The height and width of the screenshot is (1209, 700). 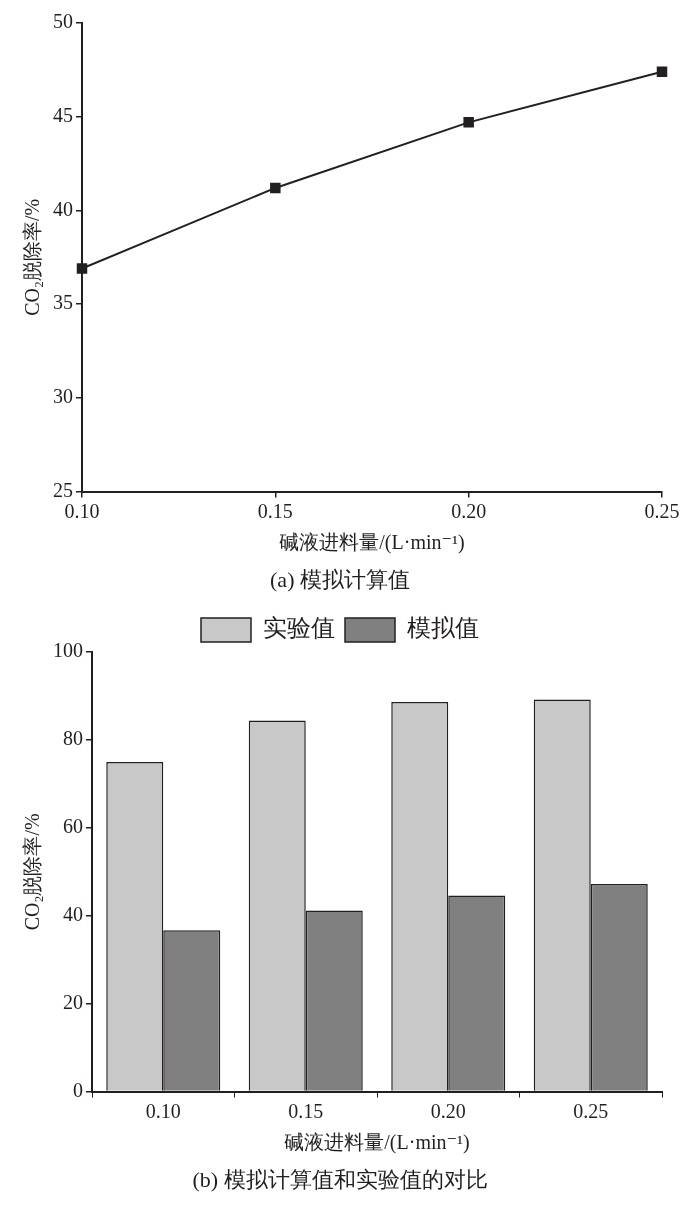 I want to click on y-tick-label: 35, so click(x=63, y=302).